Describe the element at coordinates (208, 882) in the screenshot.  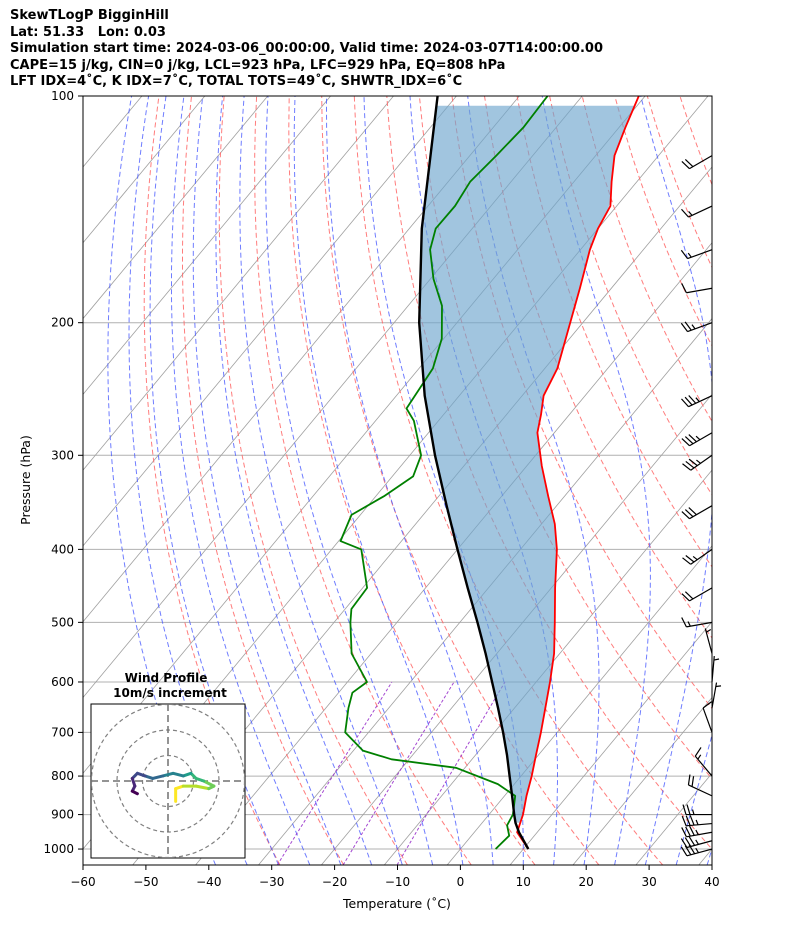
I see `x-tick-label: −40` at that location.